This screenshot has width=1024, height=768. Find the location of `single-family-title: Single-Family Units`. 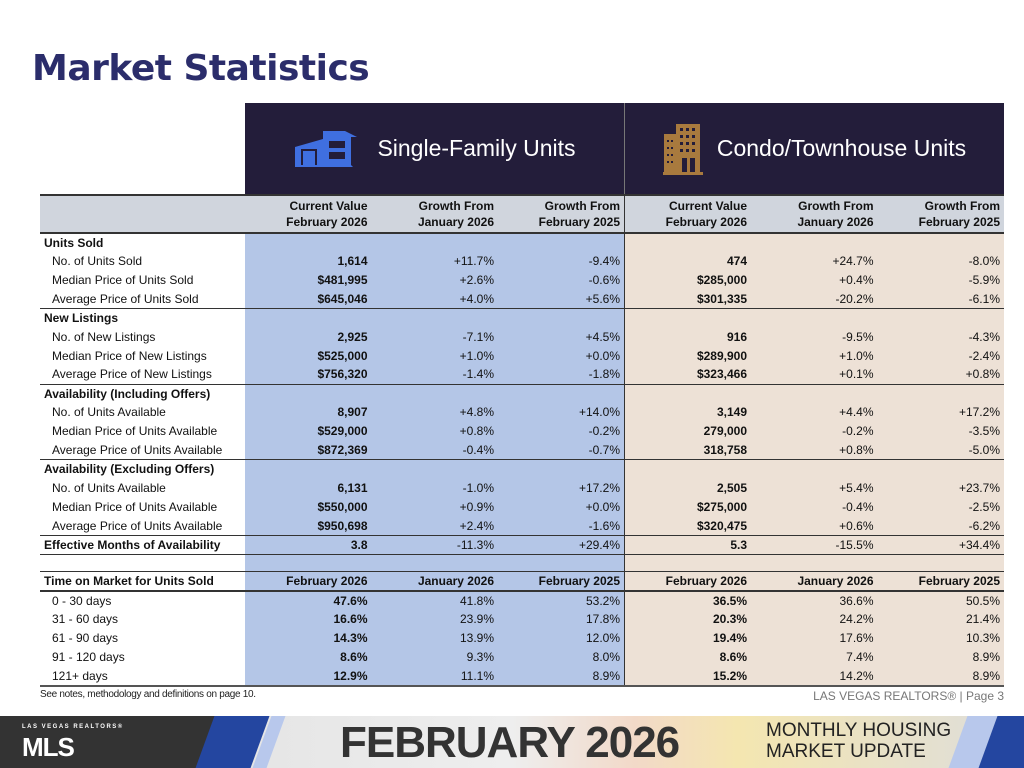

single-family-title: Single-Family Units is located at coordinates (476, 148).